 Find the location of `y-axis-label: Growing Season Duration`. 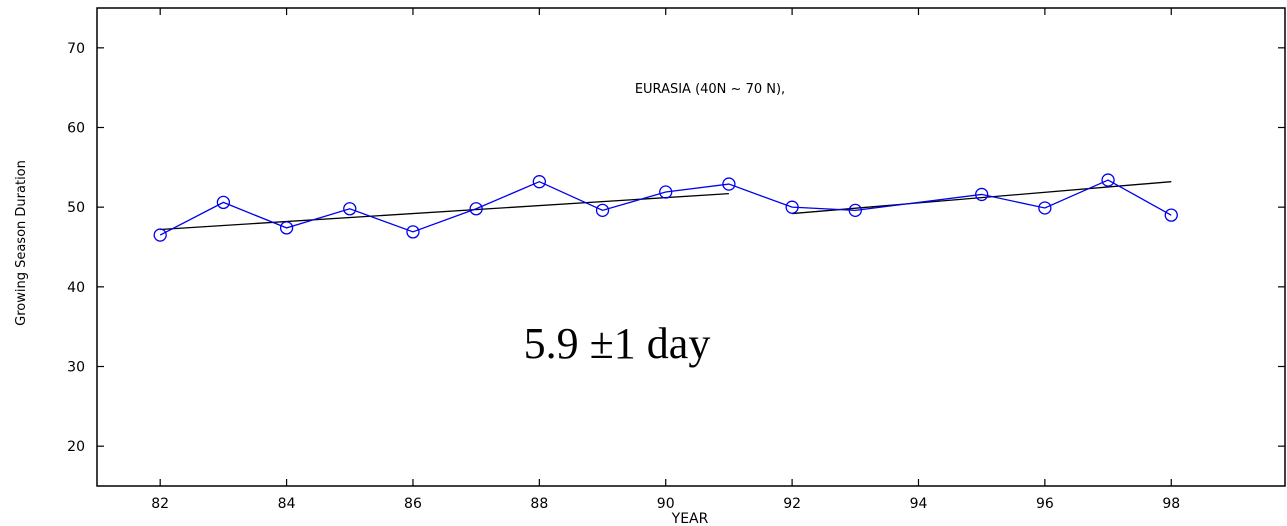

y-axis-label: Growing Season Duration is located at coordinates (21, 243).